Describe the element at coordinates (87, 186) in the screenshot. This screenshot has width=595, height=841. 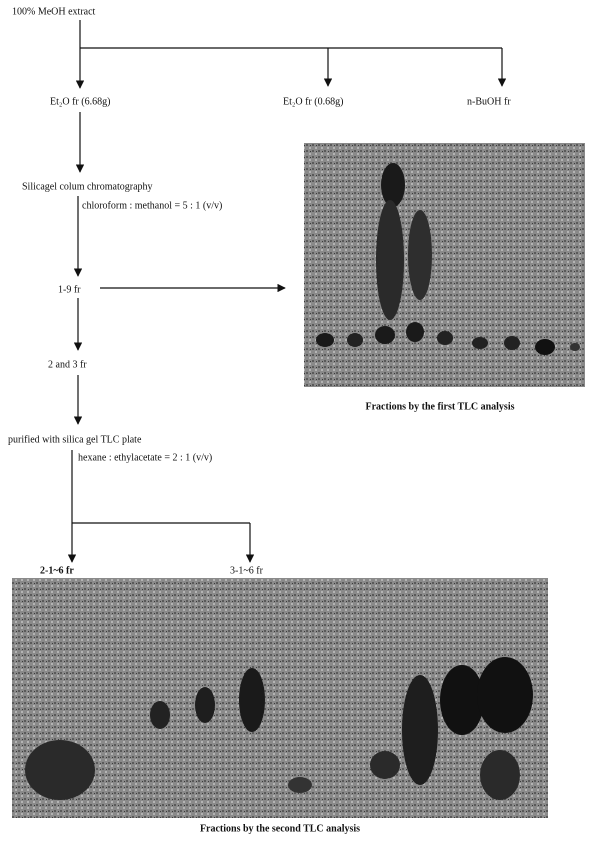
I see `node-label: Silicagel colum chromatography` at that location.